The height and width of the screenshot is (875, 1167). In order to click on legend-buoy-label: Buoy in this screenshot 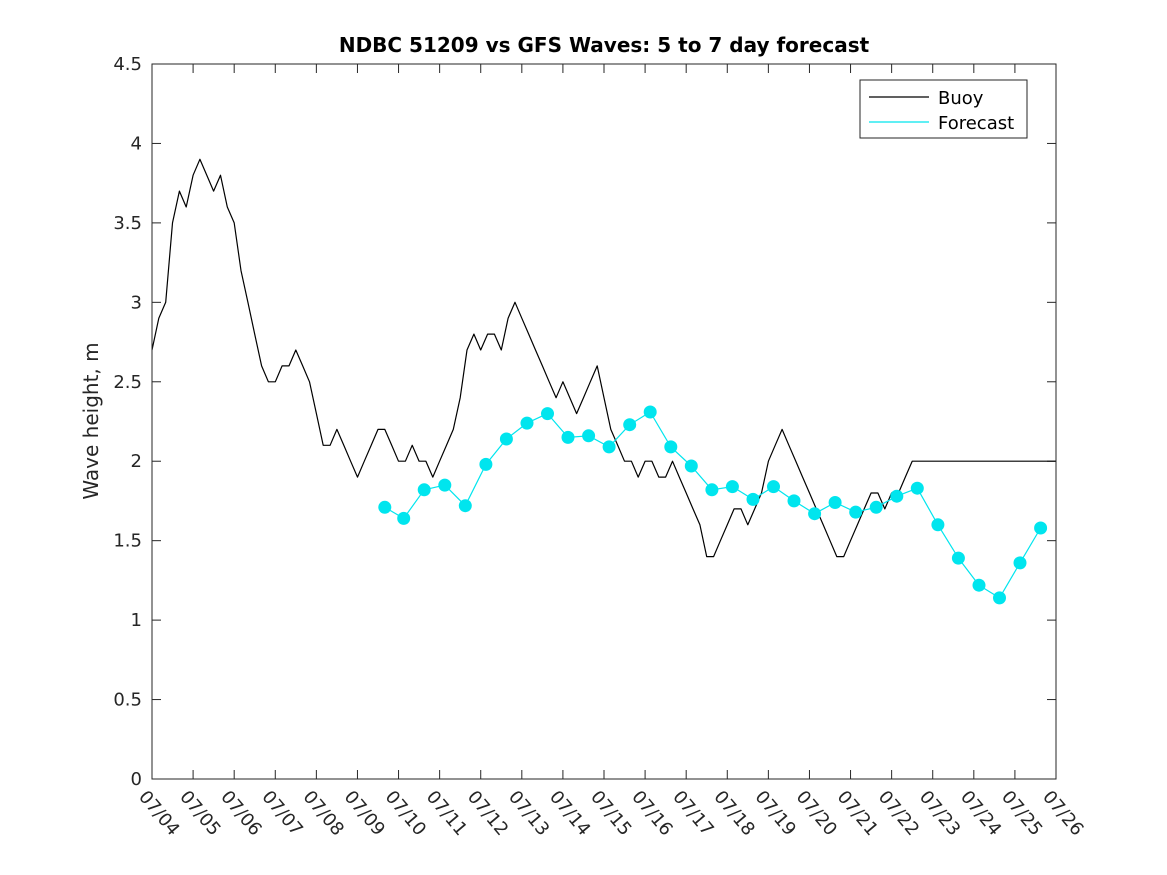, I will do `click(961, 98)`.